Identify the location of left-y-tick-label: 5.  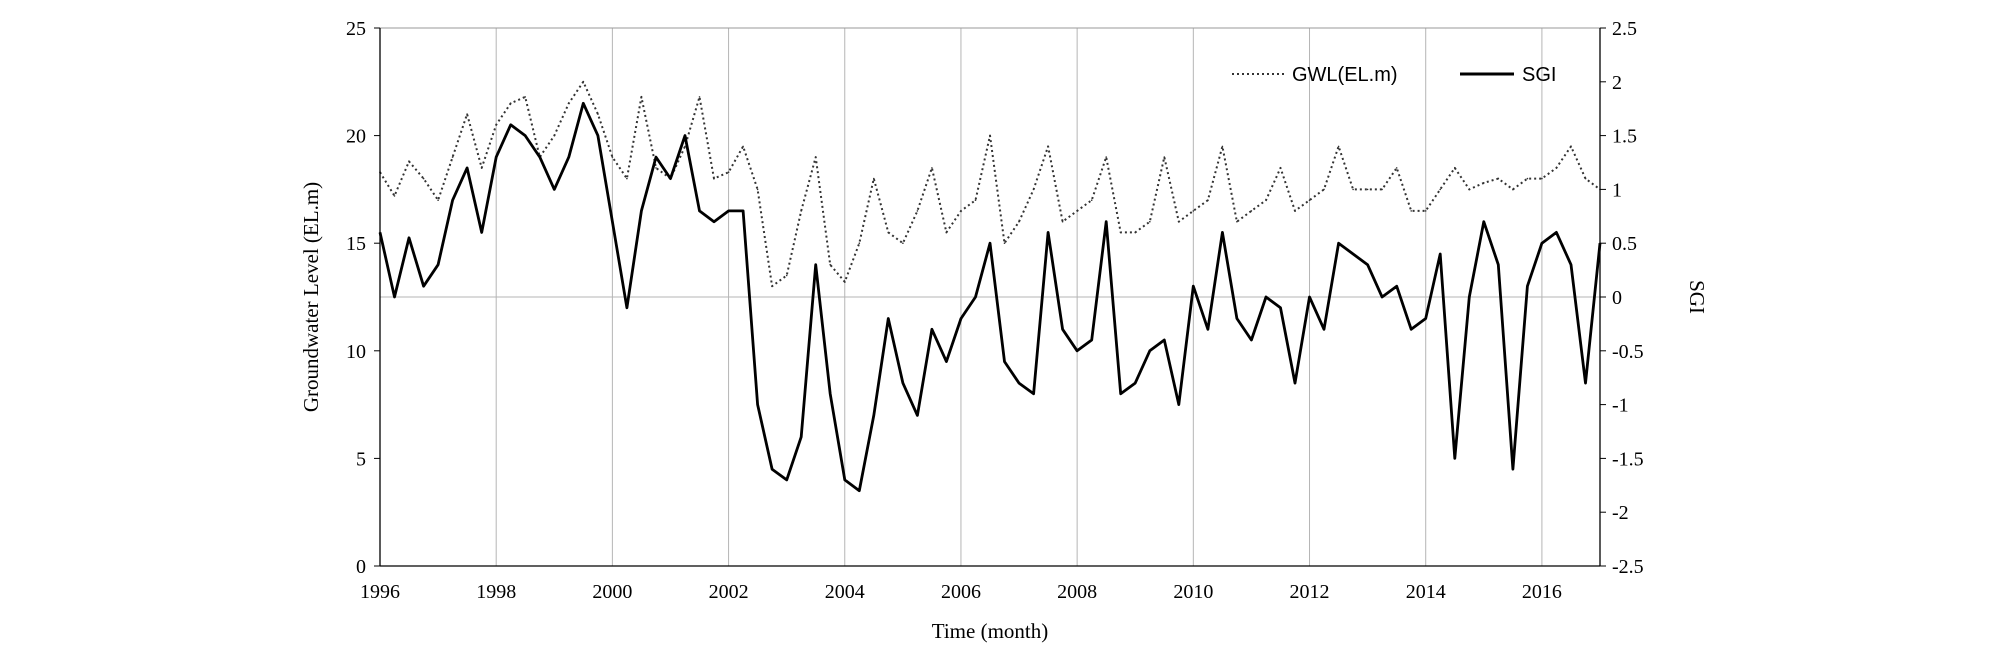
(361, 459).